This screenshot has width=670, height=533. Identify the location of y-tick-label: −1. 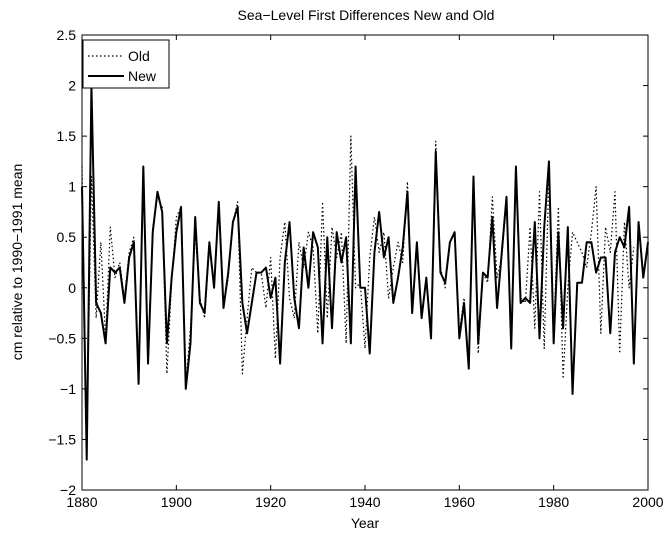
(68, 389).